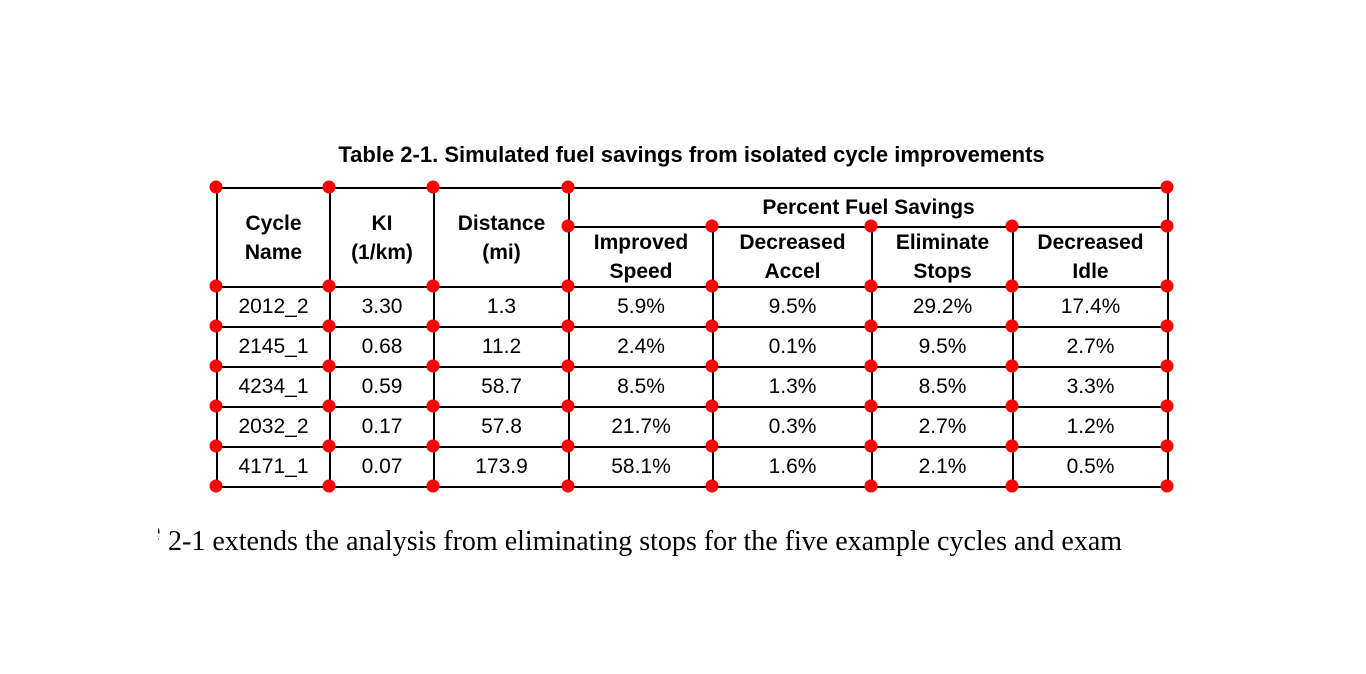  I want to click on cell-decreased-idle: 1.2%, so click(1090, 427).